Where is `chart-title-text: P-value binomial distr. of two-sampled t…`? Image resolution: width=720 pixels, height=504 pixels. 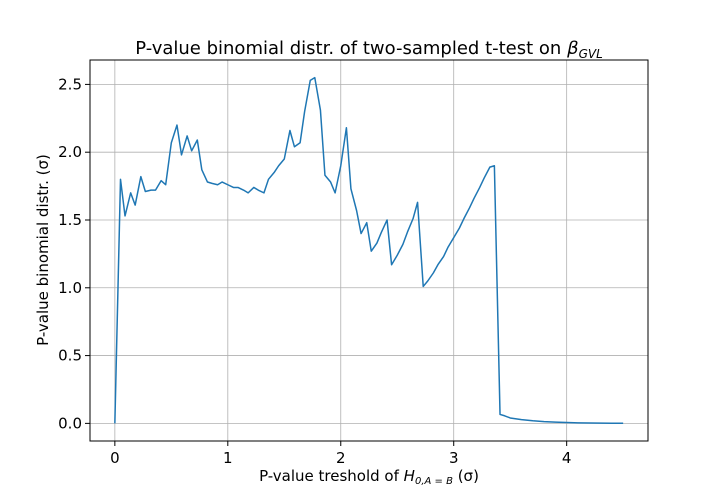
chart-title-text: P-value binomial distr. of two-sampled t… is located at coordinates (351, 48).